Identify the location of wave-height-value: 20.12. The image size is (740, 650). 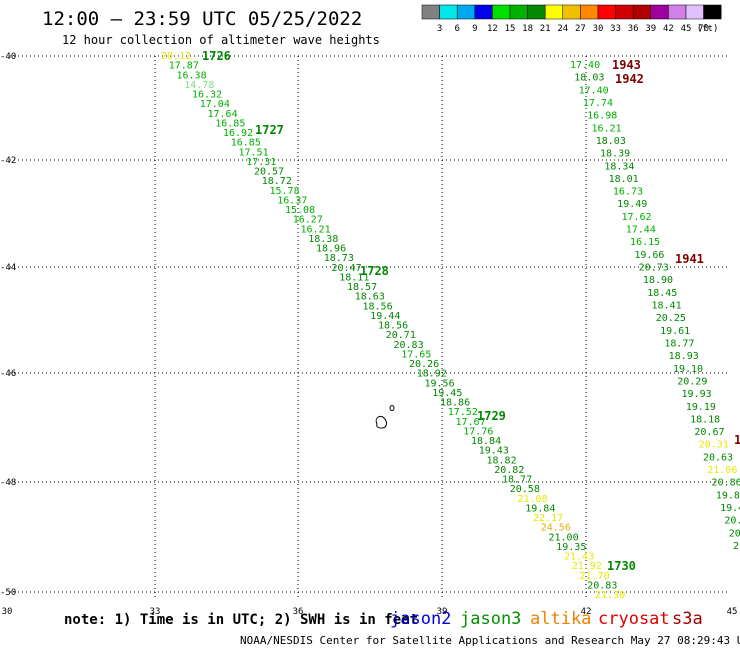
(176, 56).